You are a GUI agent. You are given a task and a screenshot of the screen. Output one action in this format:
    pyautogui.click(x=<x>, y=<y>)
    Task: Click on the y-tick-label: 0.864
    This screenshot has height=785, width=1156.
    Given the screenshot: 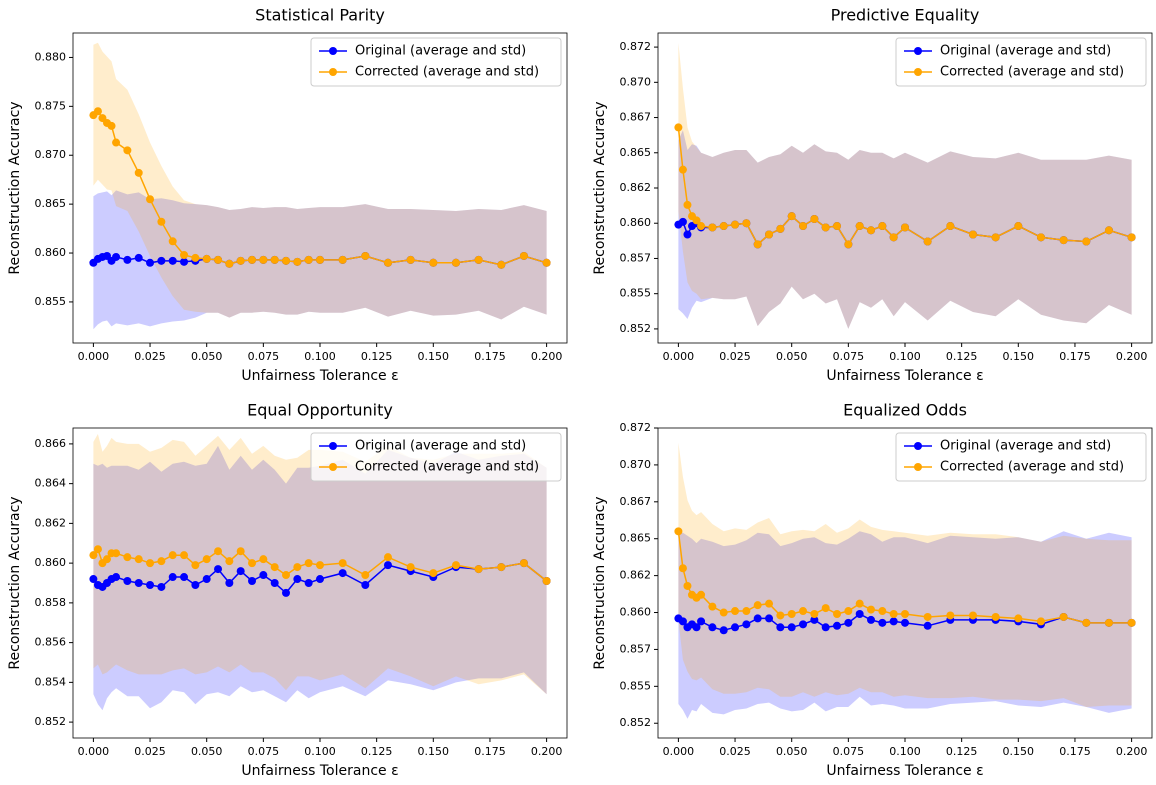 What is the action you would take?
    pyautogui.click(x=51, y=483)
    